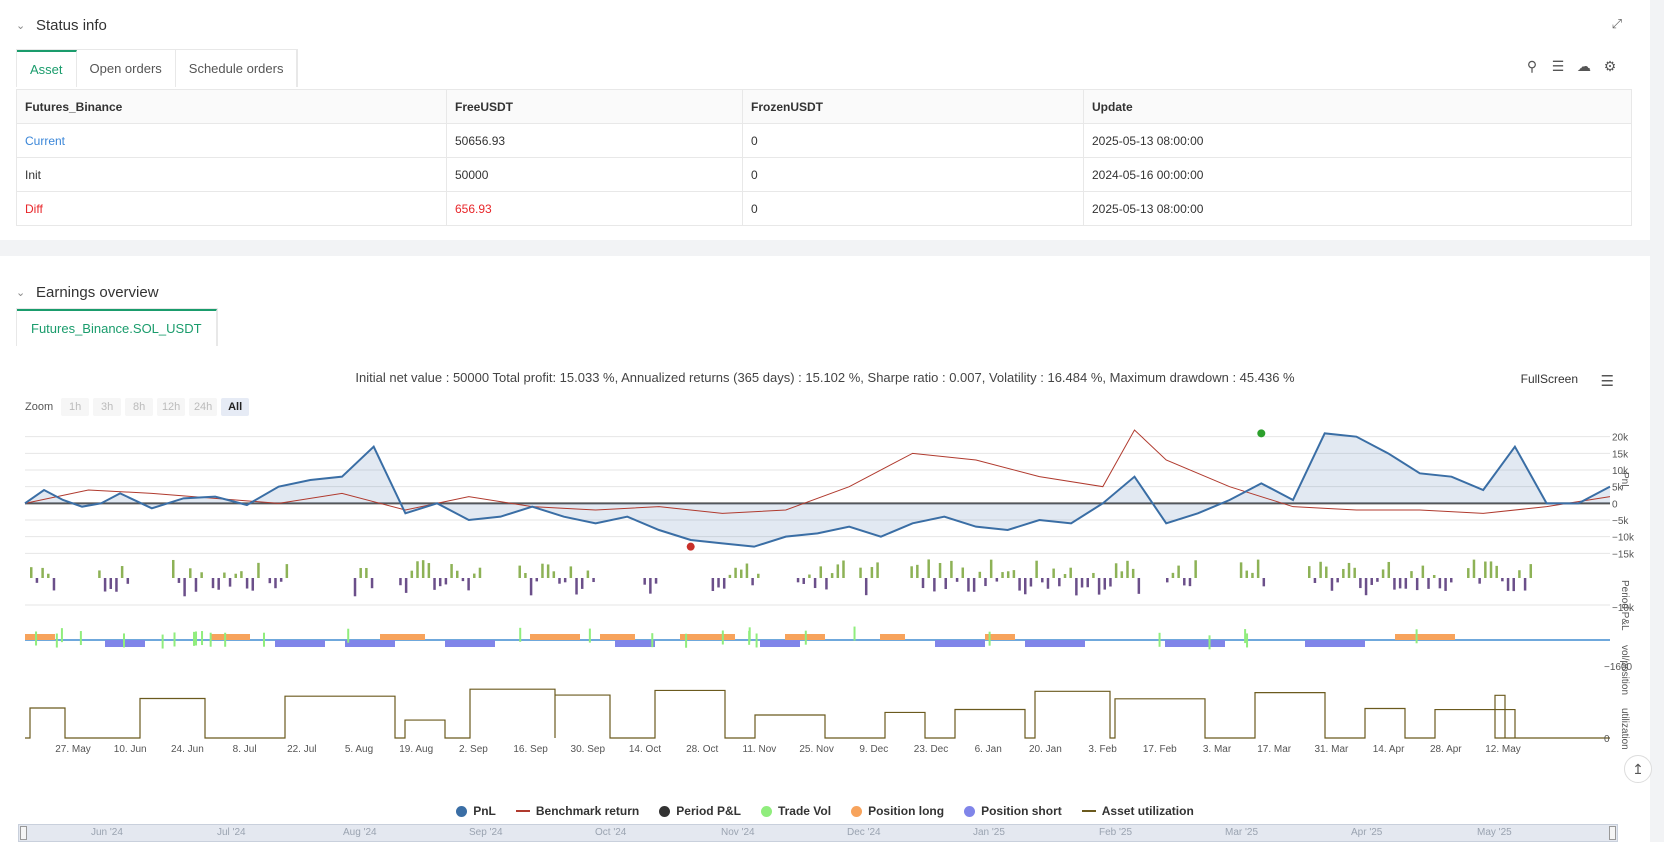 Image resolution: width=1664 pixels, height=842 pixels. I want to click on utilization-steps, so click(817, 713).